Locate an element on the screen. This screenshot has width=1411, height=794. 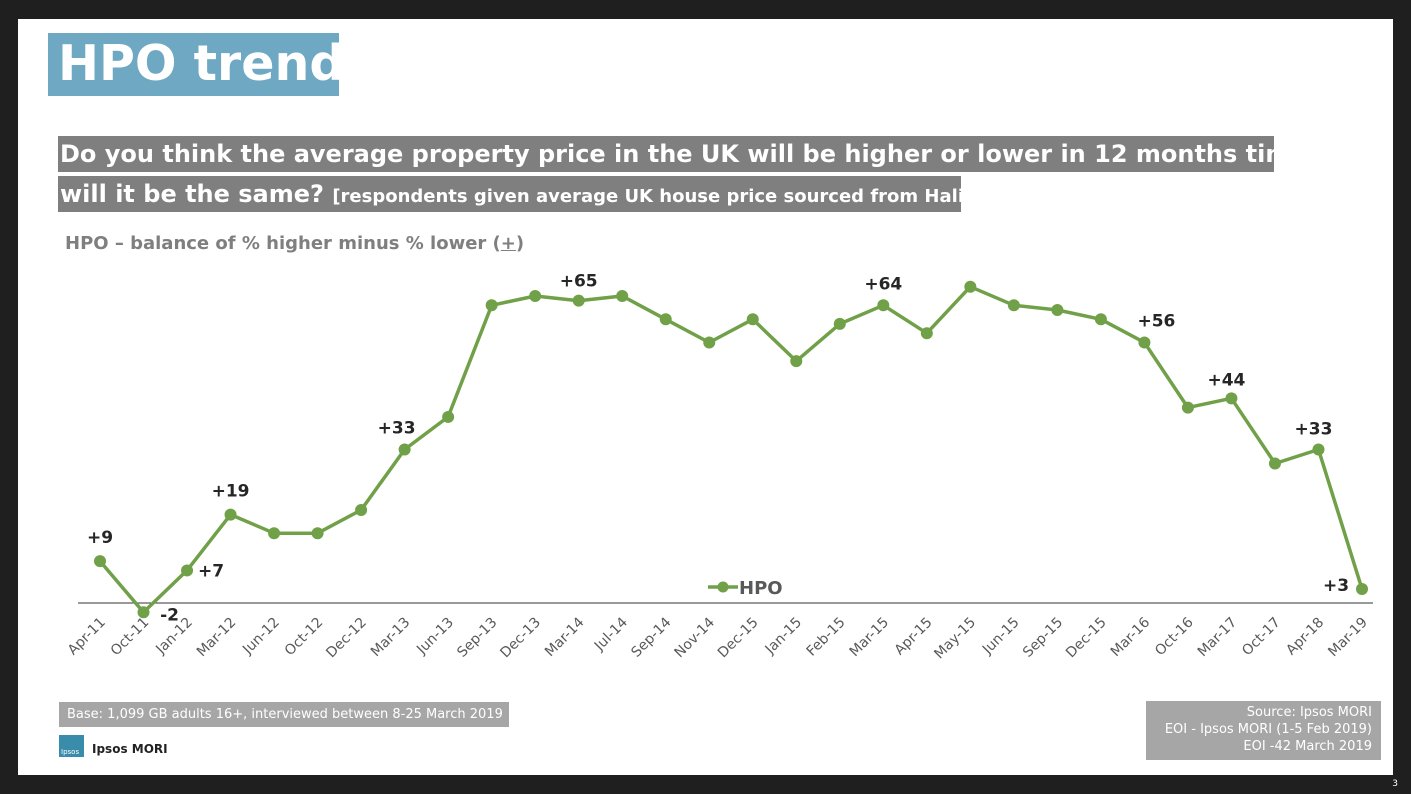
x-tick-label: Sep-14 is located at coordinates (651, 637).